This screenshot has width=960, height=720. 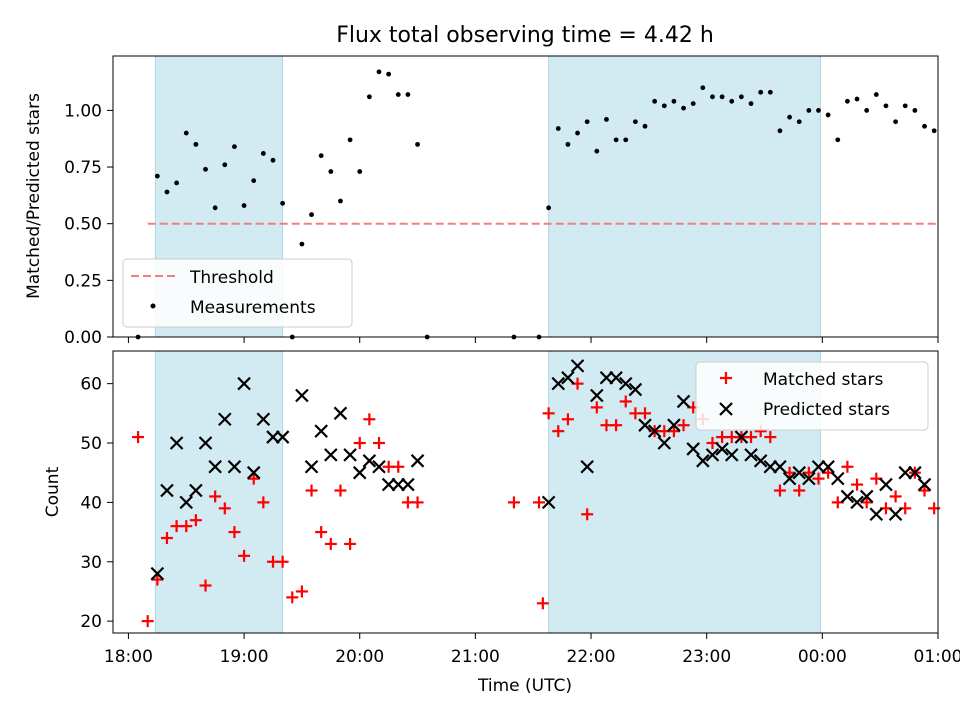 I want to click on x-axis-label: Time (UTC), so click(x=524, y=686).